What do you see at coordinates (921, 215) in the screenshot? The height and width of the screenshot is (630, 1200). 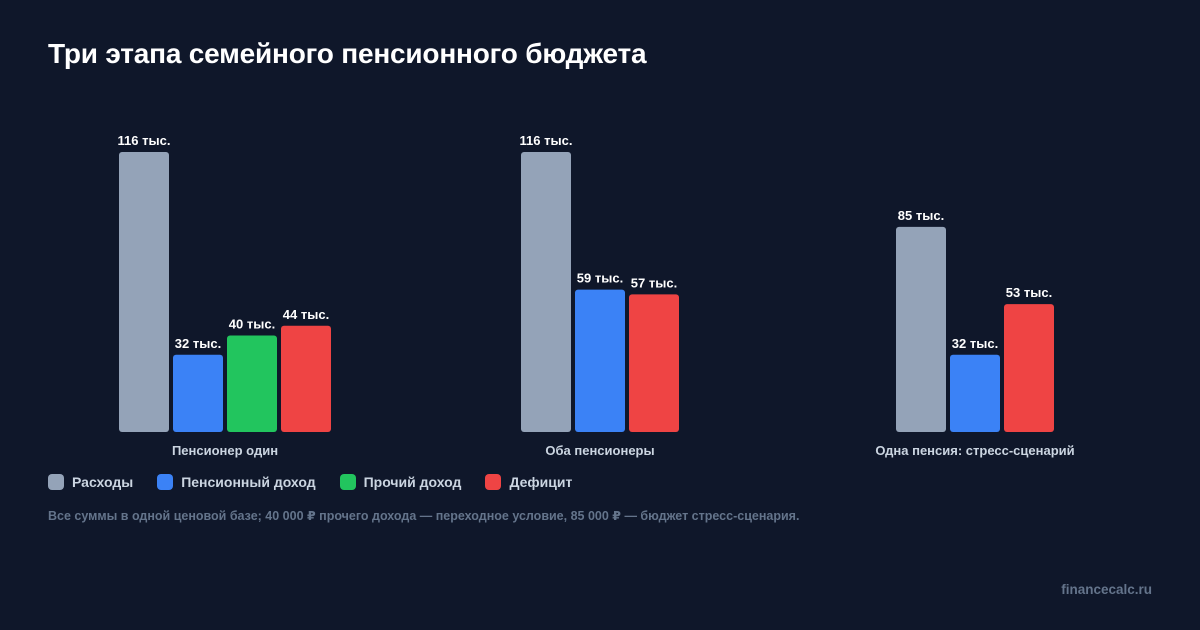 I see `bar-value-label: 85 тыс.` at bounding box center [921, 215].